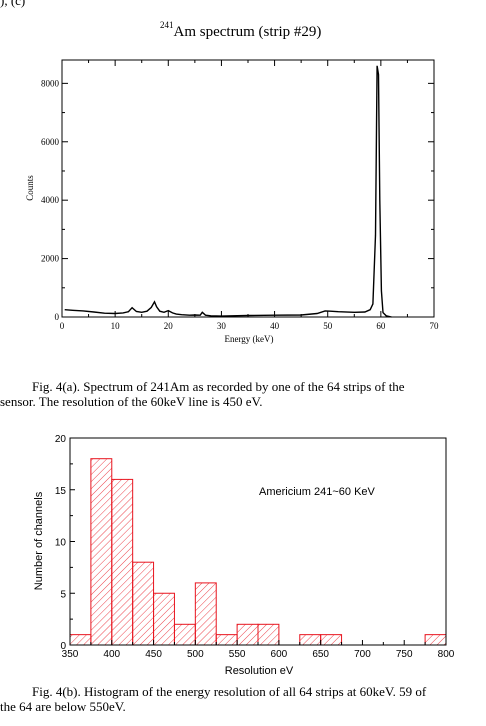 Image resolution: width=486 pixels, height=726 pixels. I want to click on histogram-annotation: Americium 241~60 KeV, so click(317, 492).